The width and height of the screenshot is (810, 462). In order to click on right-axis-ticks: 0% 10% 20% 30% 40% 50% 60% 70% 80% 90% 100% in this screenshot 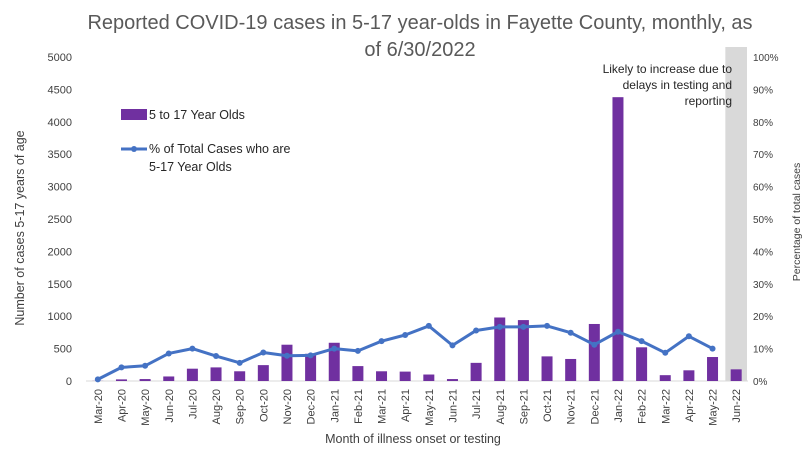, I will do `click(766, 220)`.